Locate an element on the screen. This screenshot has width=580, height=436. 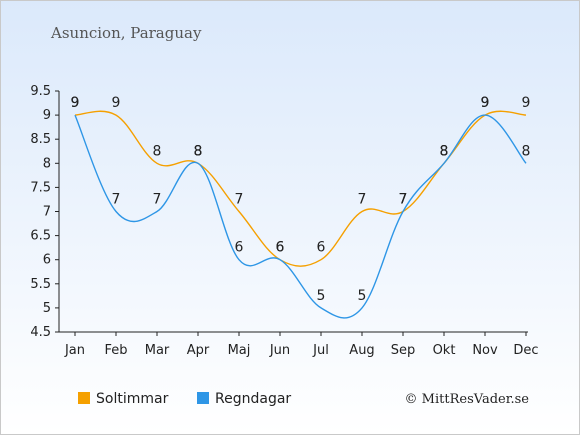
x-tick-label: Apr is located at coordinates (198, 350).